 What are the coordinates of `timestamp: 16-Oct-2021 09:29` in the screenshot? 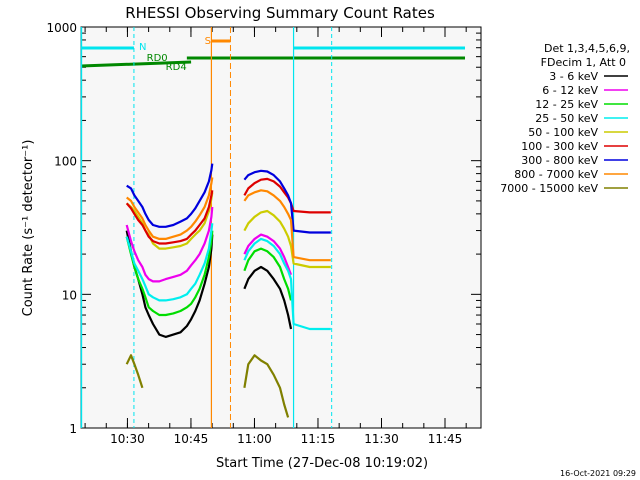 It's located at (598, 473).